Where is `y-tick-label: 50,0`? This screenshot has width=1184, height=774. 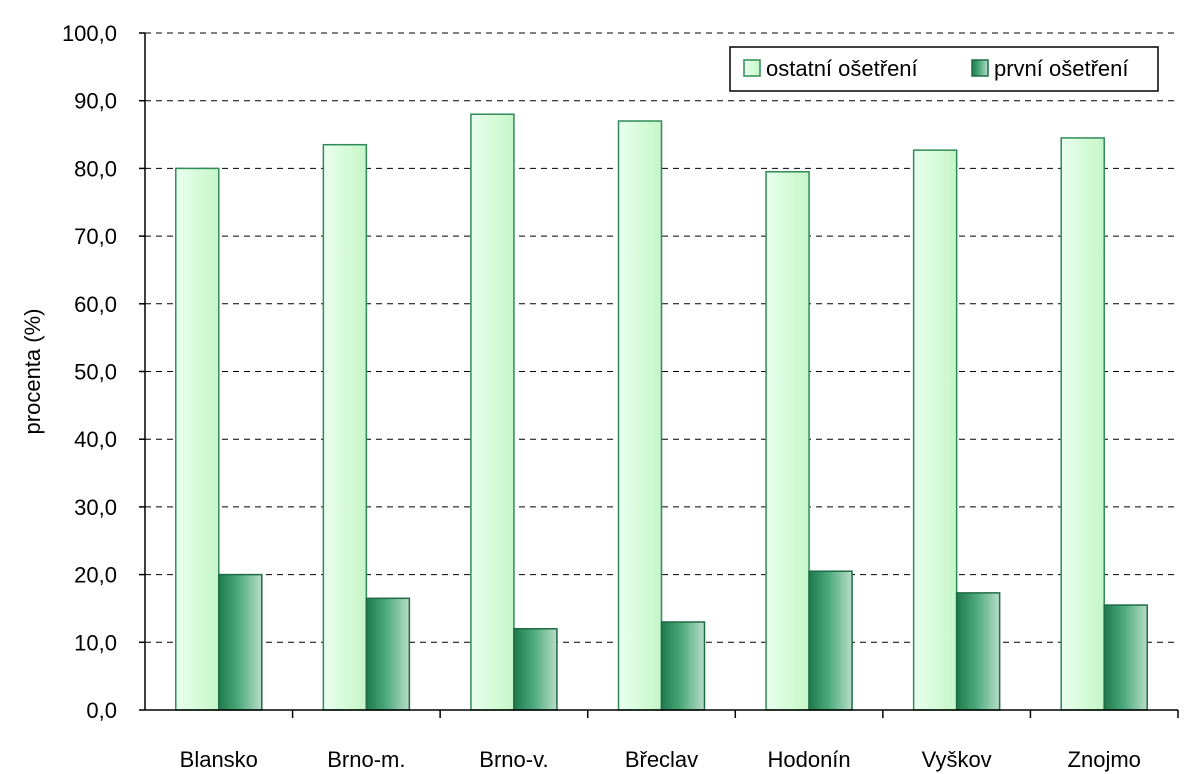
y-tick-label: 50,0 is located at coordinates (95, 372).